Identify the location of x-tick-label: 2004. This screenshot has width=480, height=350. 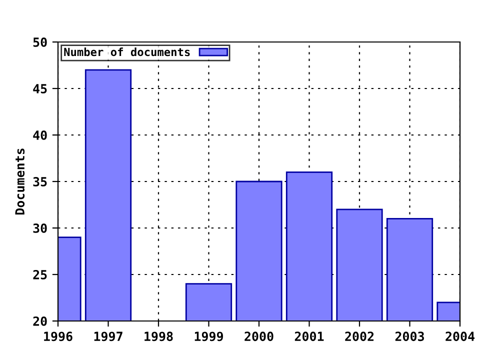
(460, 337).